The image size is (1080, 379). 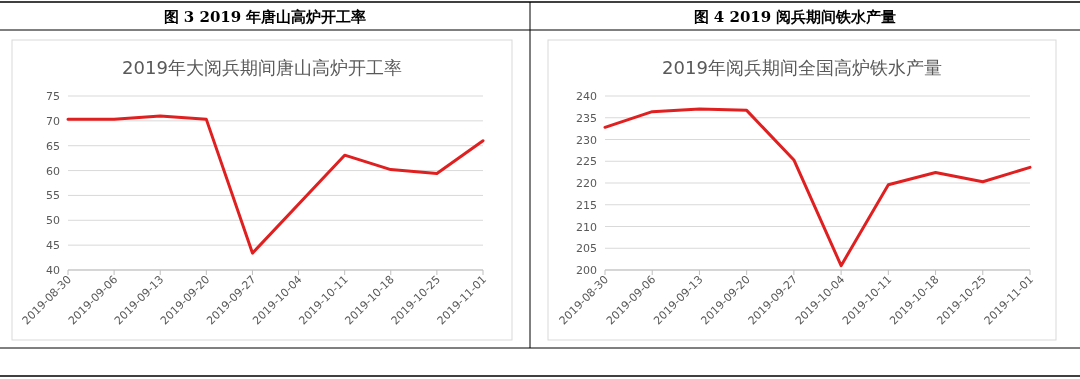 What do you see at coordinates (795, 17) in the screenshot?
I see `chart-title: 图 4 2019 阅兵期间铁水产量` at bounding box center [795, 17].